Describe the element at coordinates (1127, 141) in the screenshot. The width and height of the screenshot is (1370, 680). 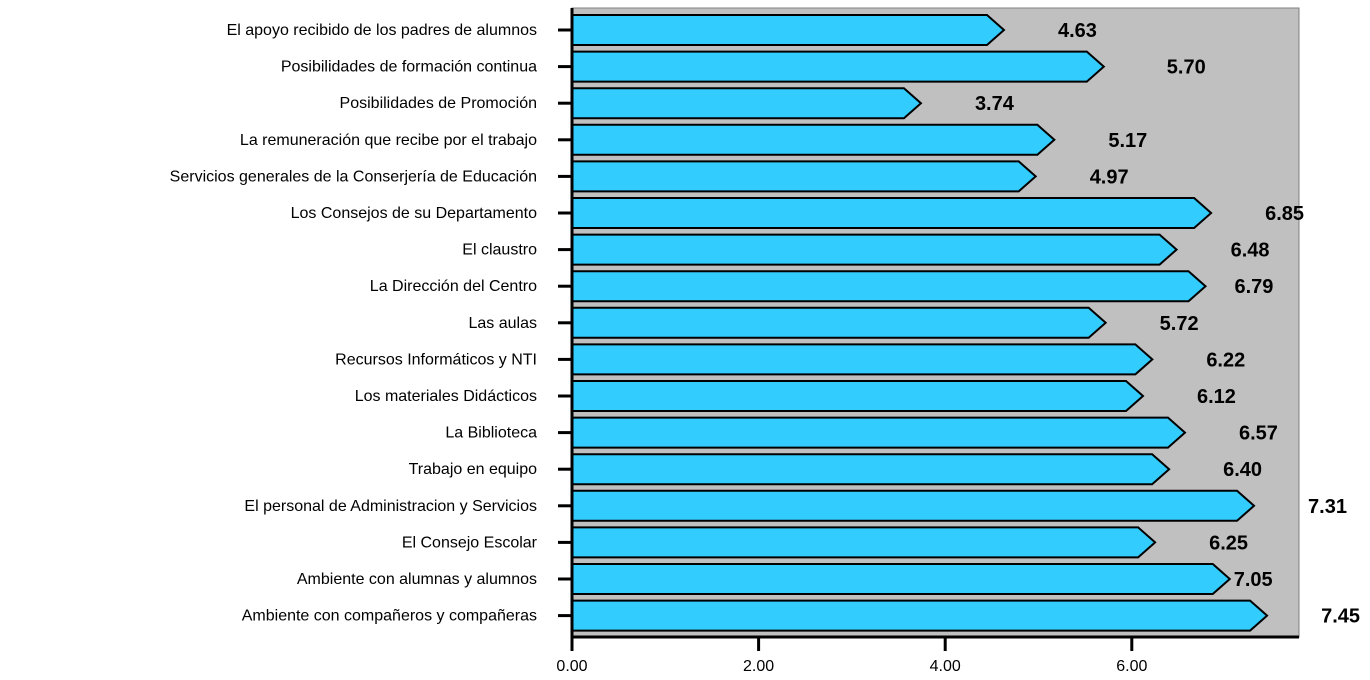
I see `value-label: 5.17` at that location.